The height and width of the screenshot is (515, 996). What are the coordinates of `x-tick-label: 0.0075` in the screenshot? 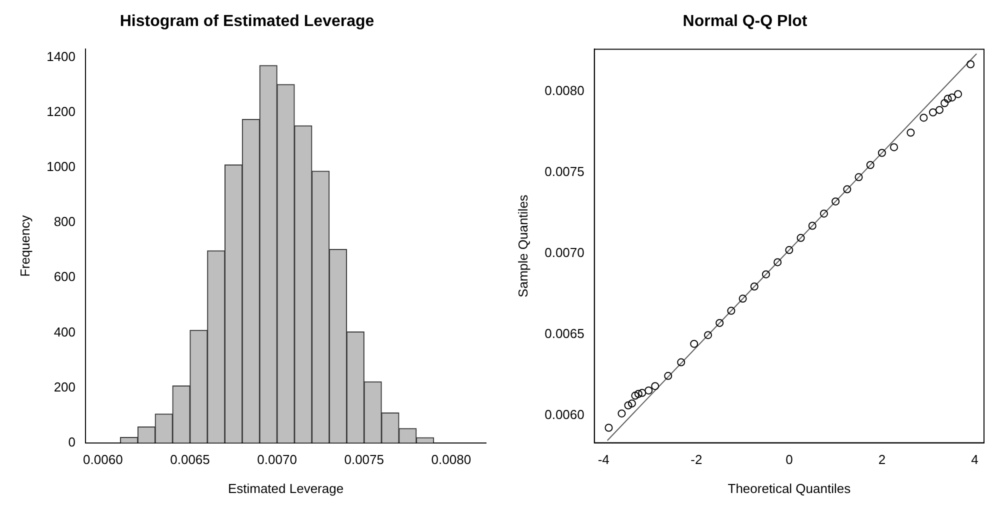 It's located at (364, 460).